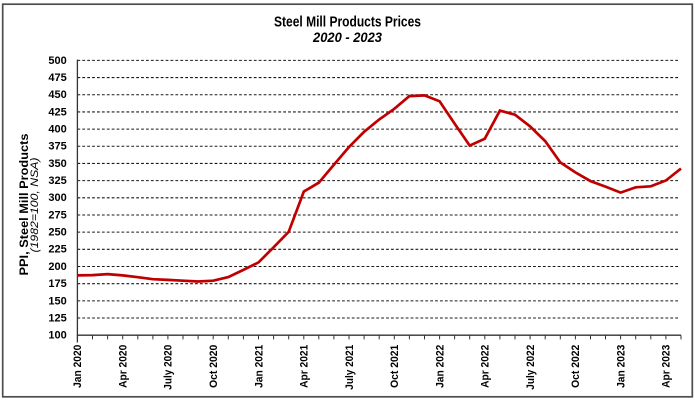 The width and height of the screenshot is (695, 401). I want to click on svg-text: 200, so click(57, 267).